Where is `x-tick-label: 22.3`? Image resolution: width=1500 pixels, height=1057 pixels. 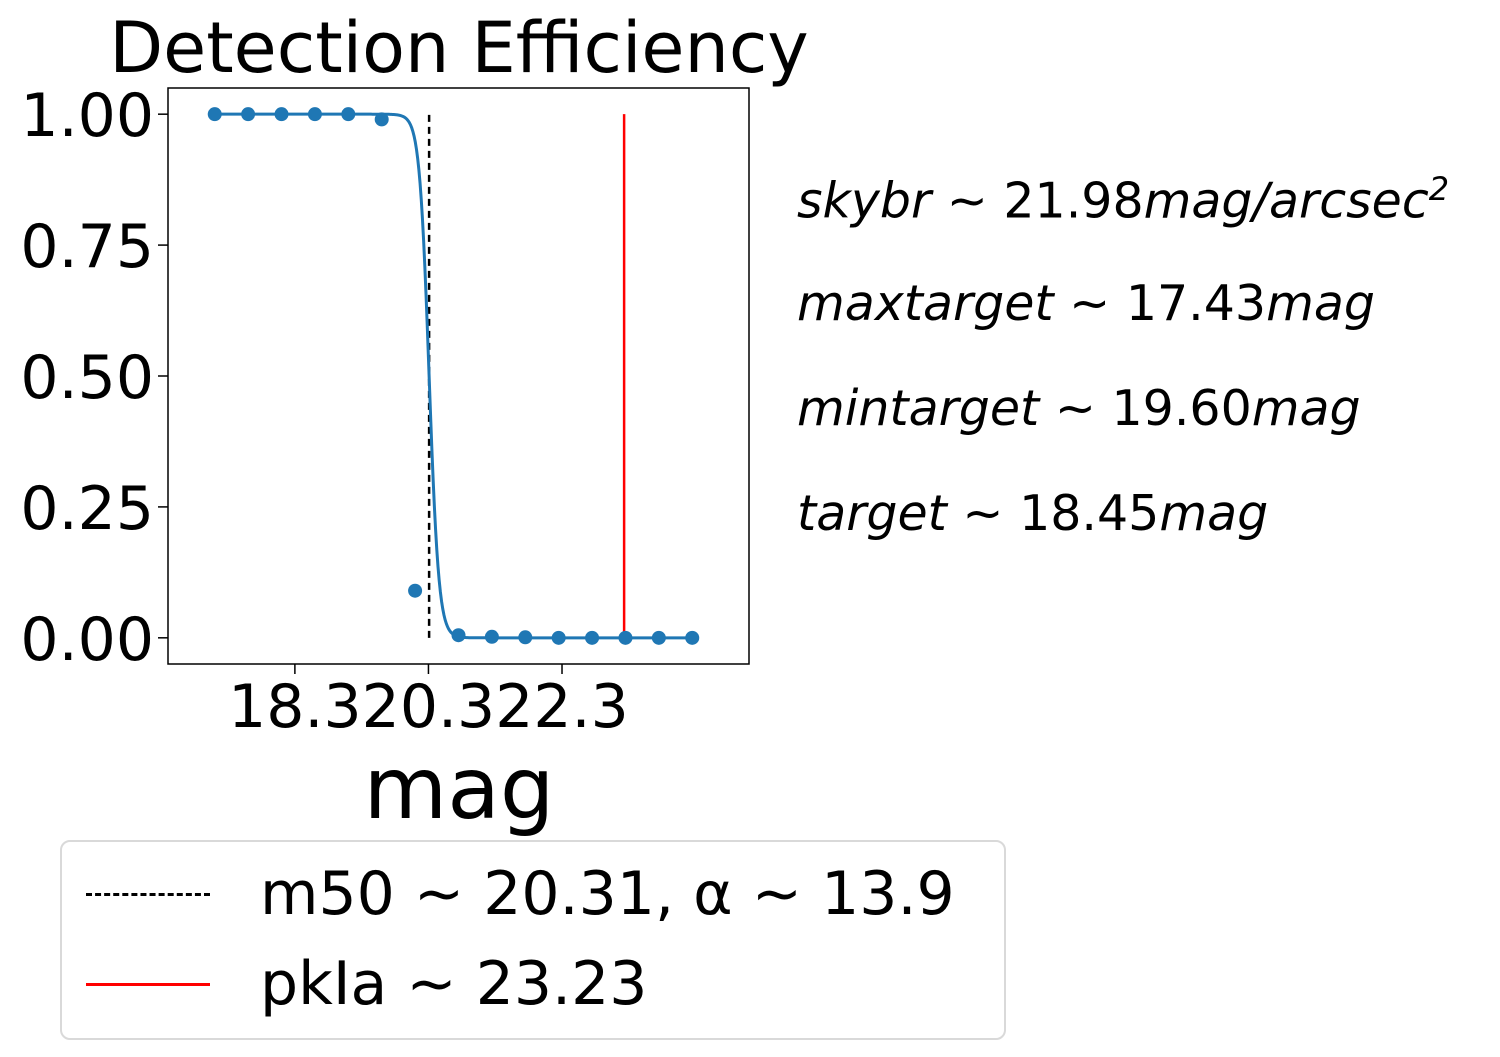
x-tick-label: 22.3 is located at coordinates (562, 707).